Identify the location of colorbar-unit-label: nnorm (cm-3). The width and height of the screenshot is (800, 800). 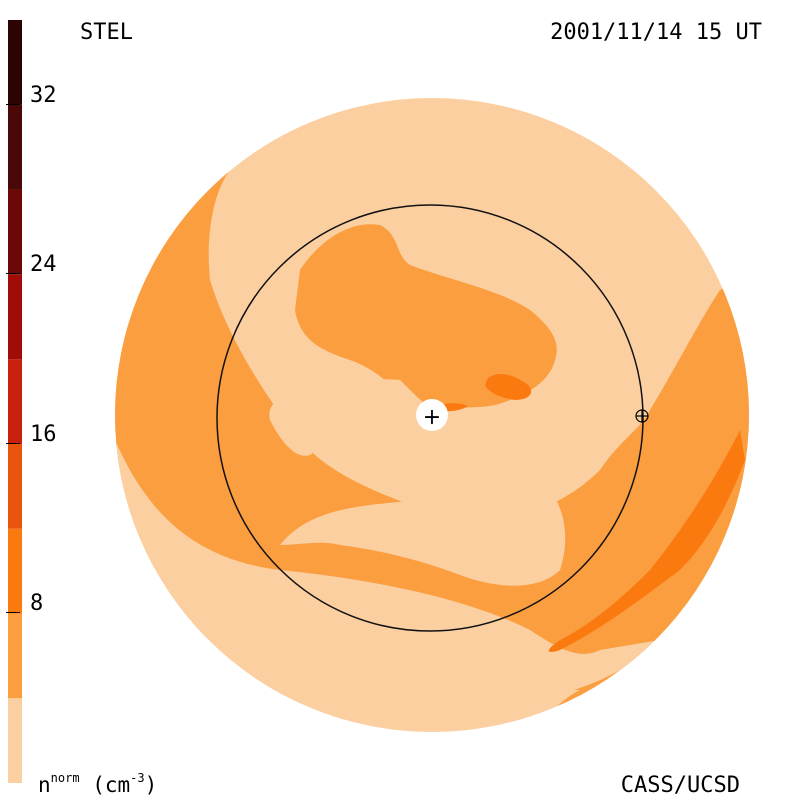
(97, 784).